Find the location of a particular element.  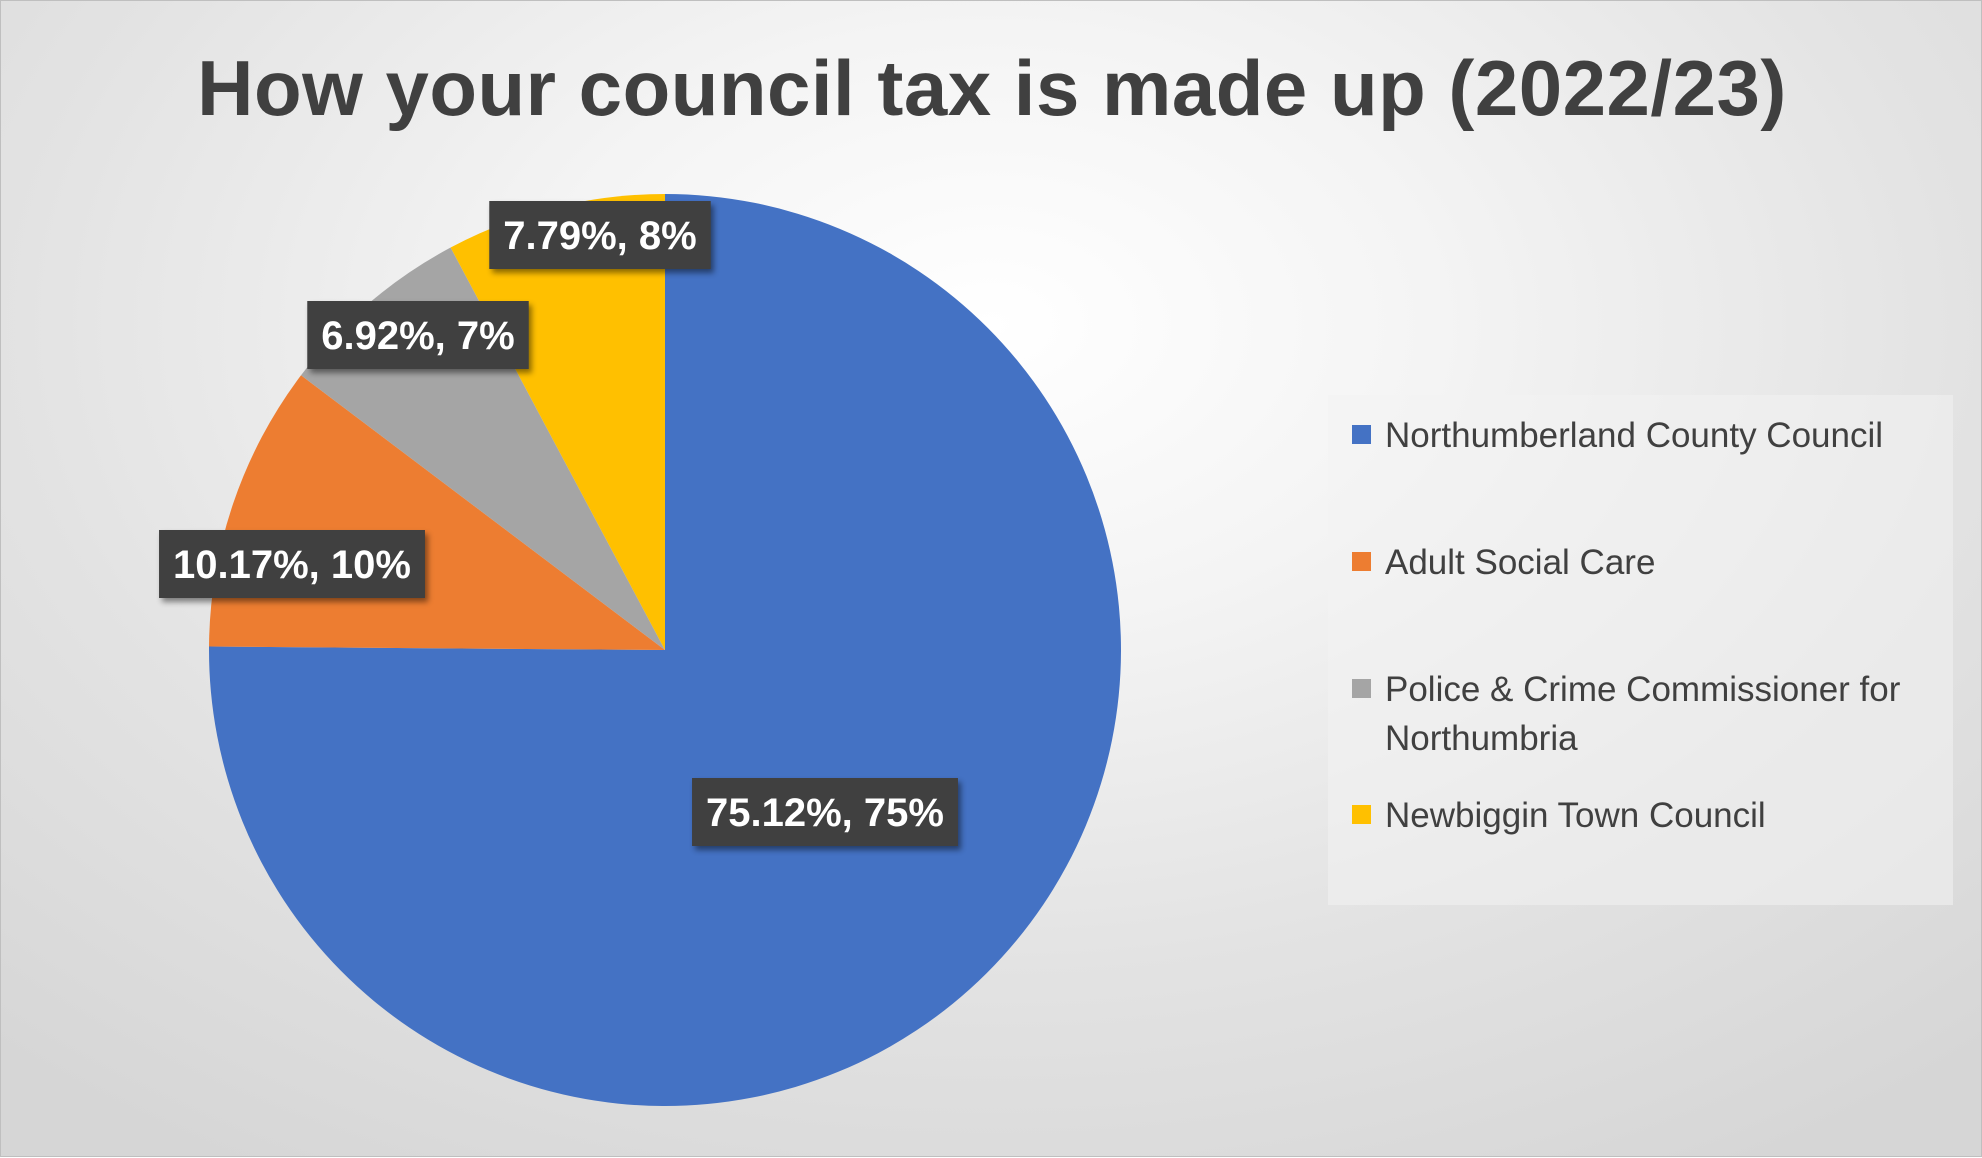

data-label-text: 7.79%, 8% is located at coordinates (599, 236).